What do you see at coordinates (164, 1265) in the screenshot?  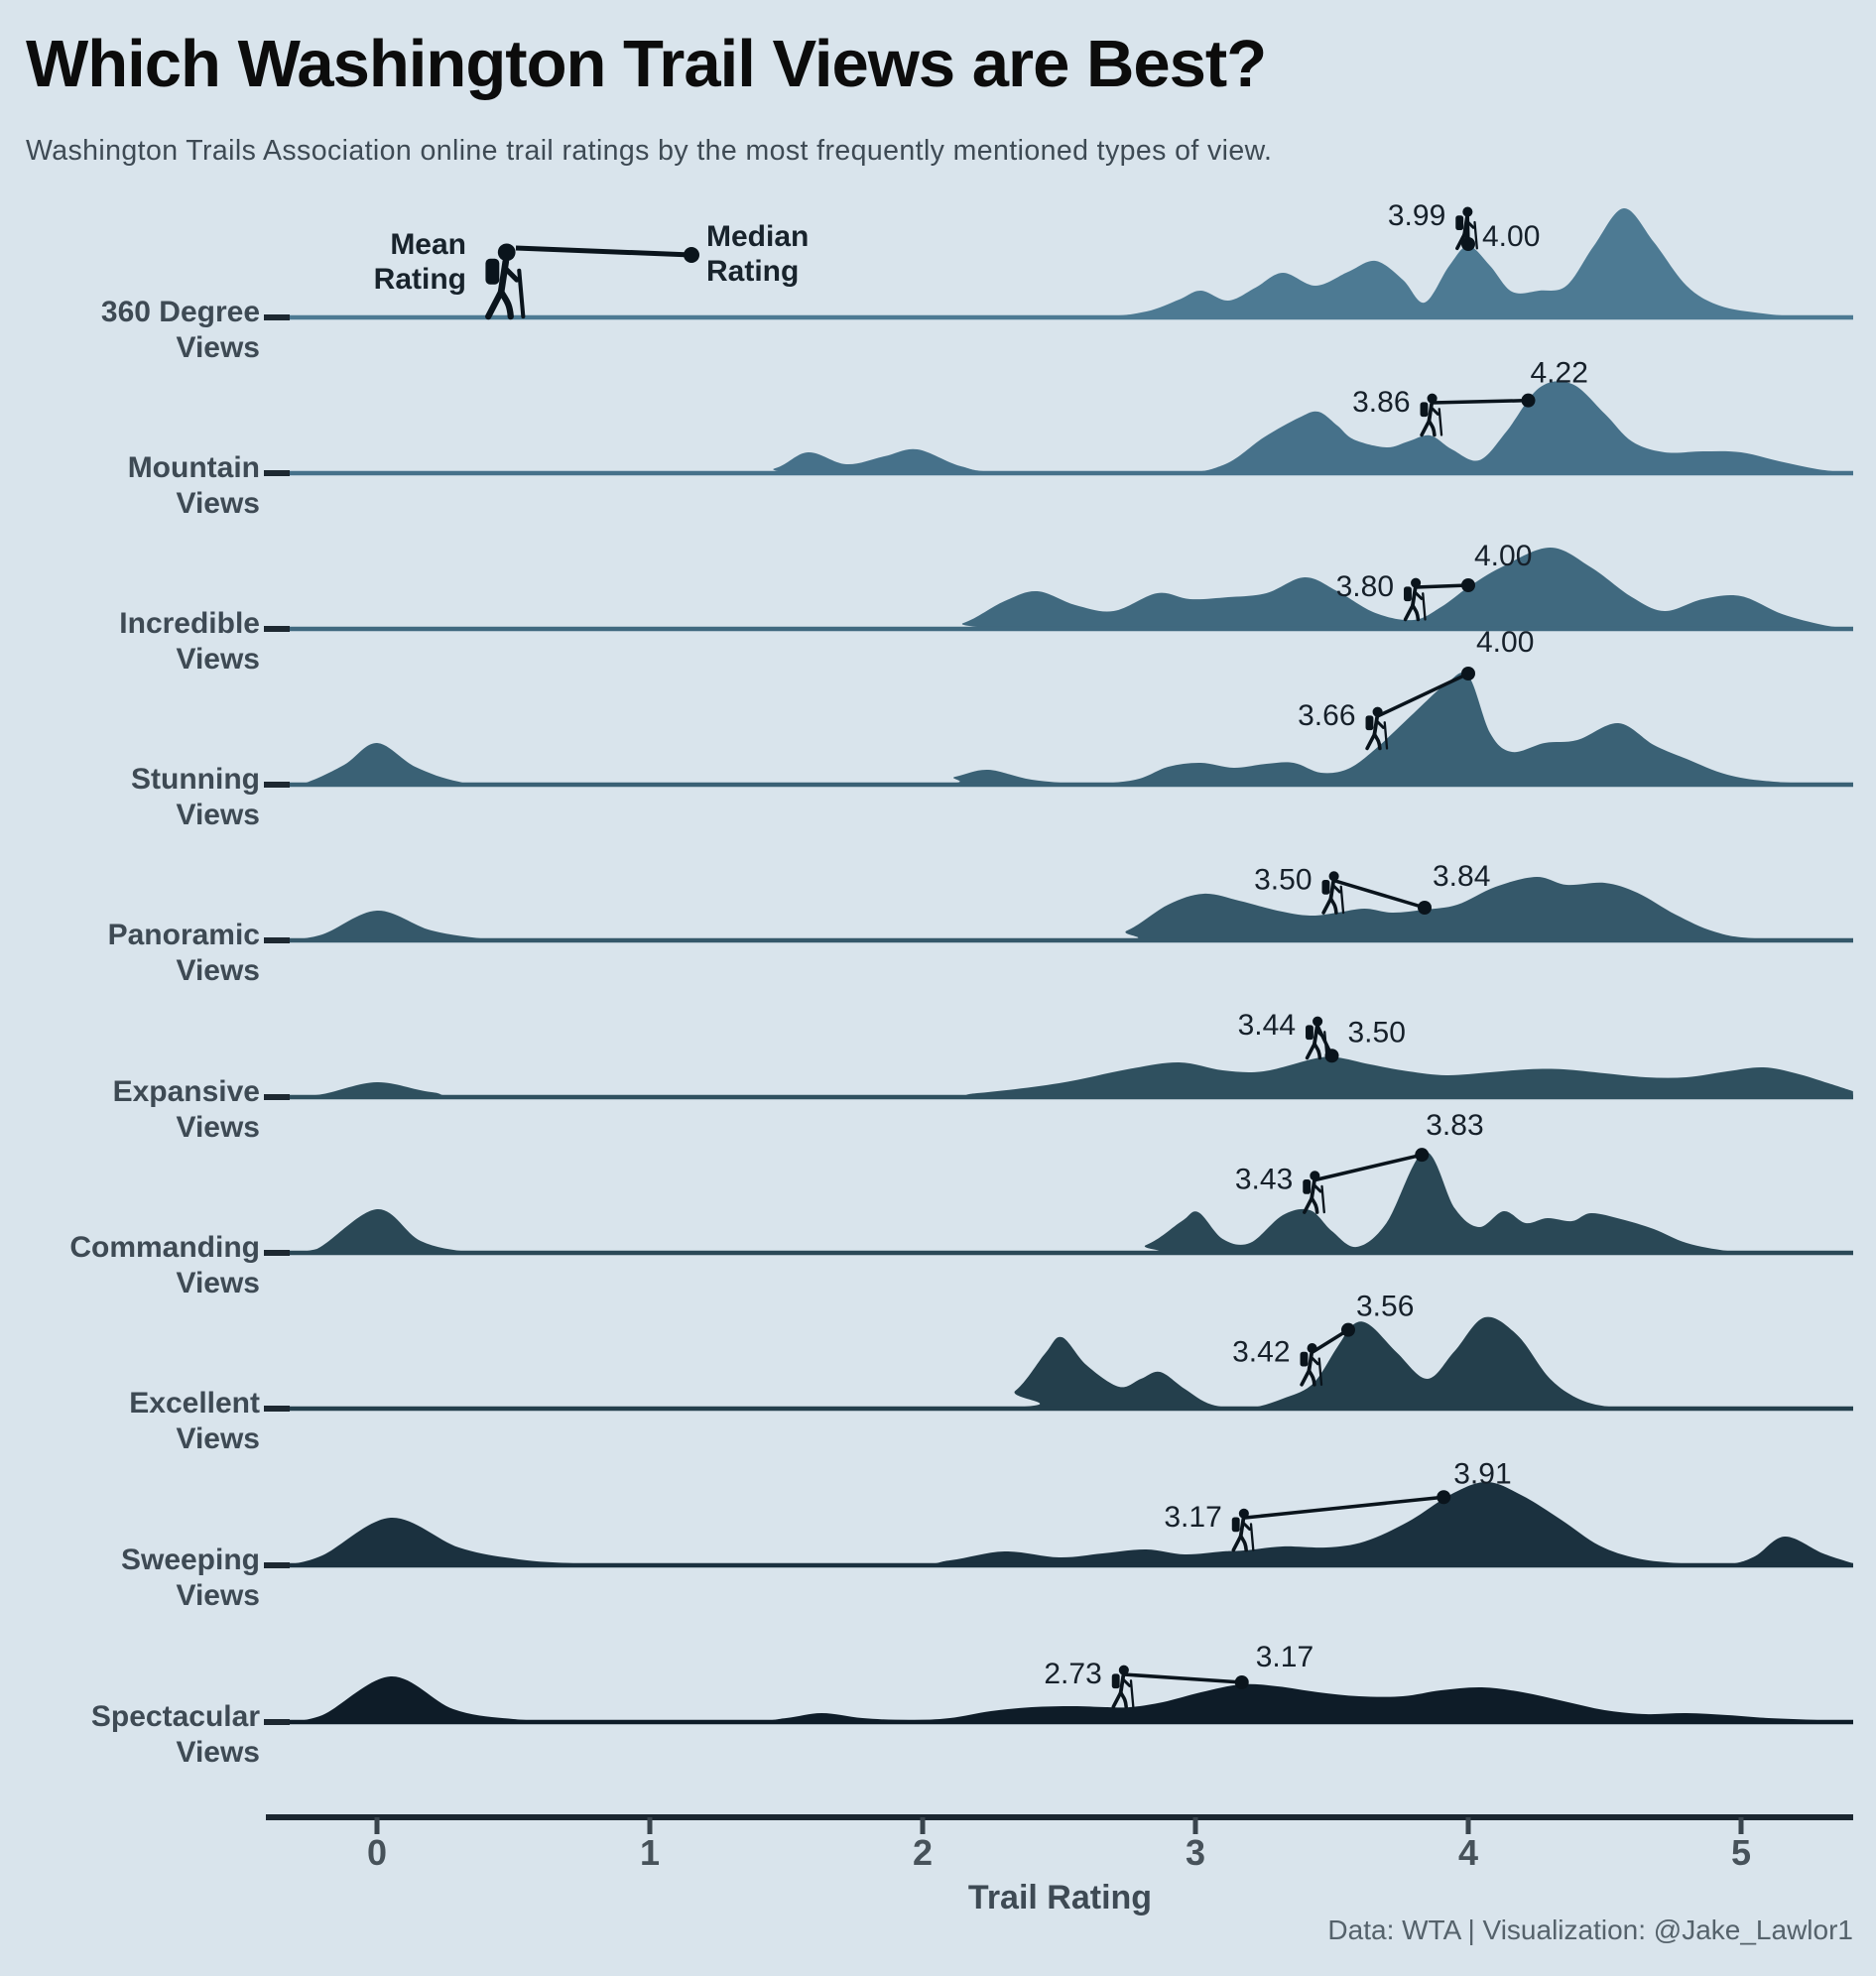 I see `row-label: Commanding Views` at bounding box center [164, 1265].